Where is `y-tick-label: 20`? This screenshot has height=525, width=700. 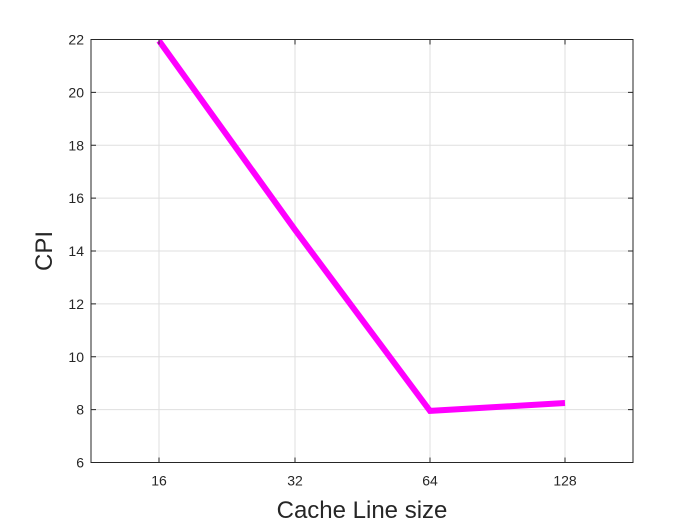
y-tick-label: 20 is located at coordinates (76, 92).